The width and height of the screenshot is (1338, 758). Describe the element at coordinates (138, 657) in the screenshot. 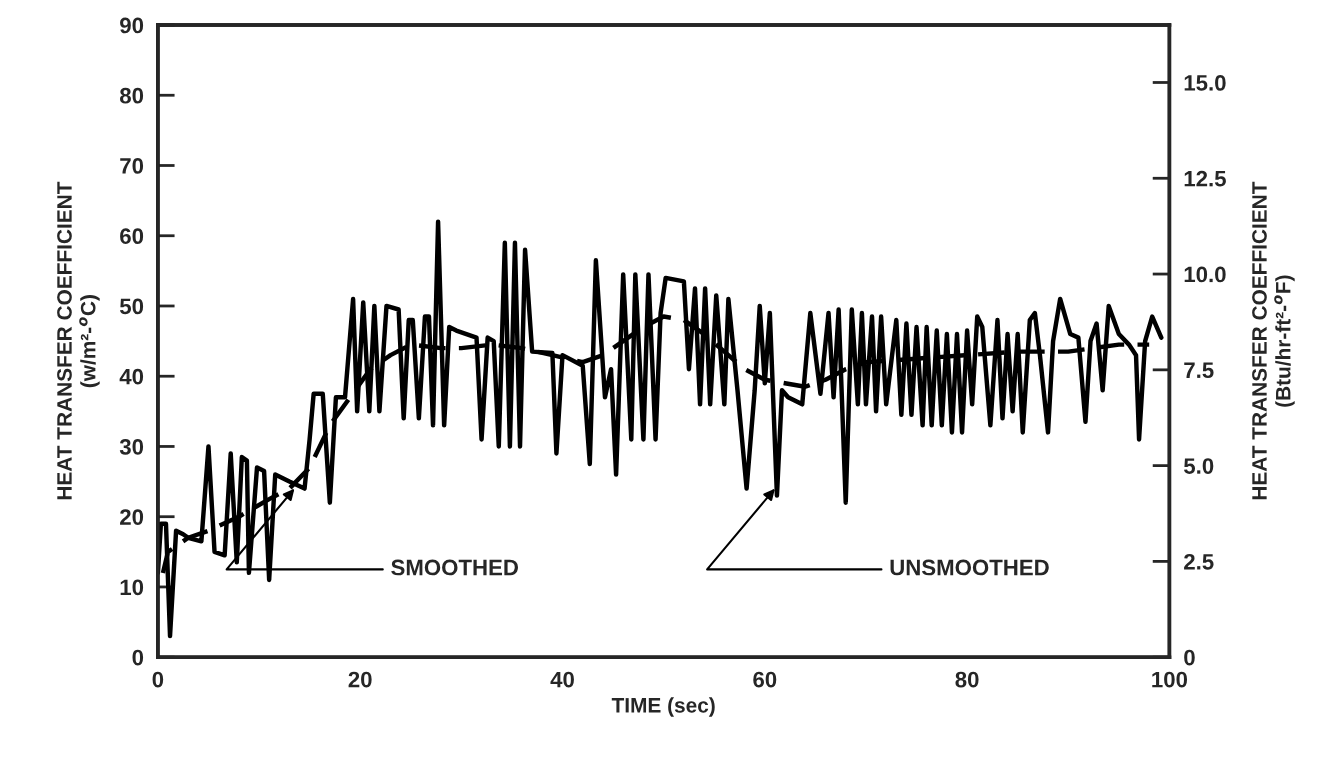

I see `y-tick-label: 0` at that location.